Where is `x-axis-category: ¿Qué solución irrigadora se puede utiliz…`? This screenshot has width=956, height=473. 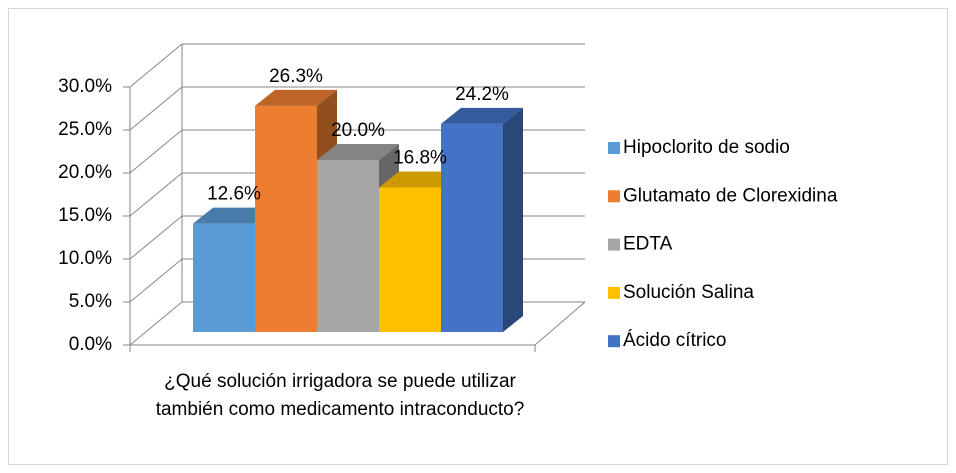
x-axis-category: ¿Qué solución irrigadora se puede utiliz… is located at coordinates (340, 395).